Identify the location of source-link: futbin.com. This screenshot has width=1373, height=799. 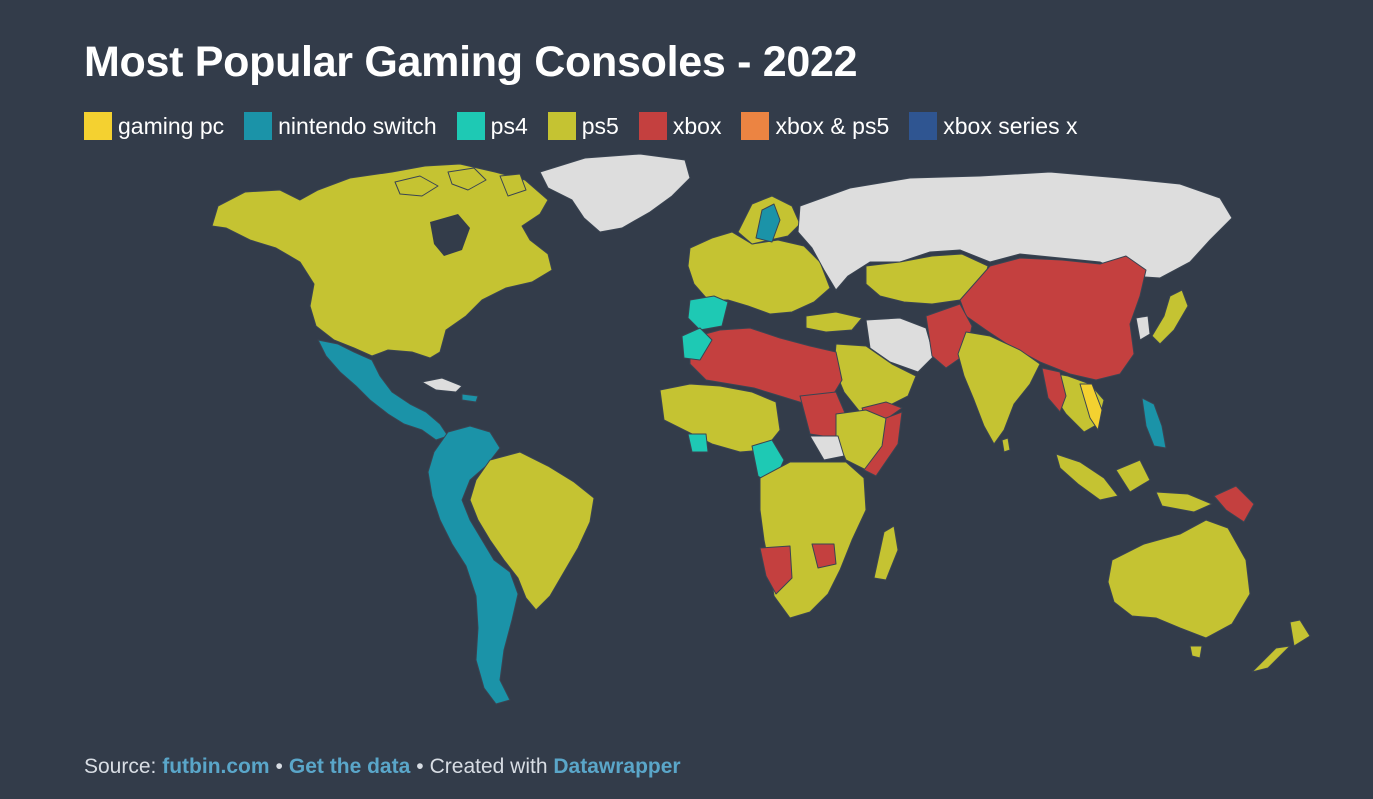
(216, 766).